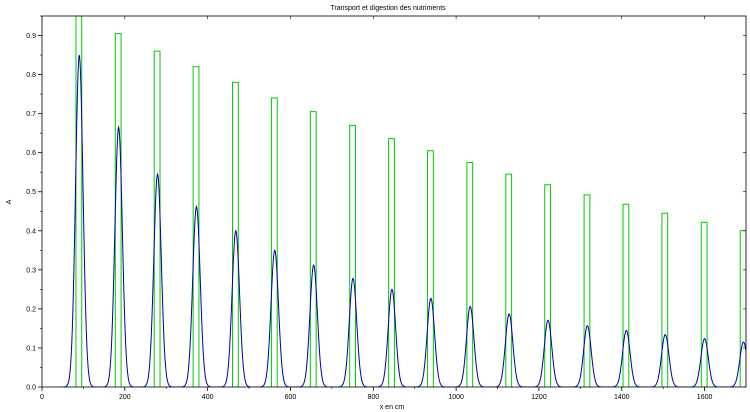 The image size is (750, 412). What do you see at coordinates (31, 75) in the screenshot?
I see `y-tick-label: 0.8` at bounding box center [31, 75].